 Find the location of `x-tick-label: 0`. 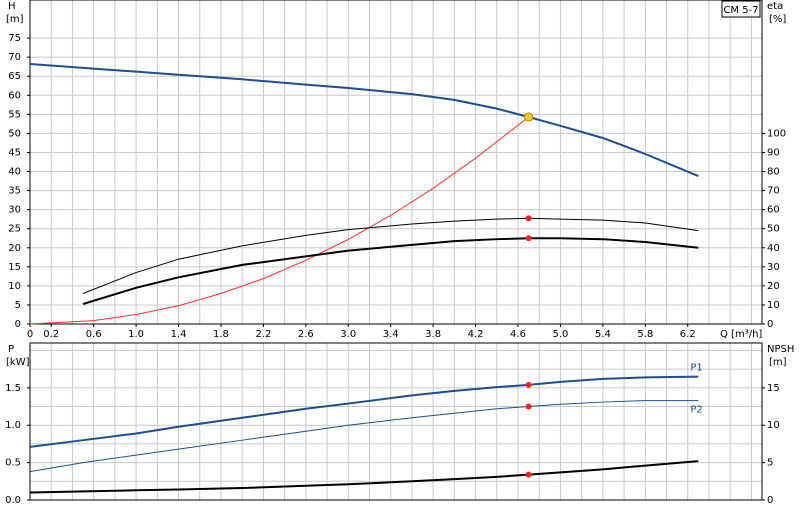

x-tick-label: 0 is located at coordinates (30, 334).